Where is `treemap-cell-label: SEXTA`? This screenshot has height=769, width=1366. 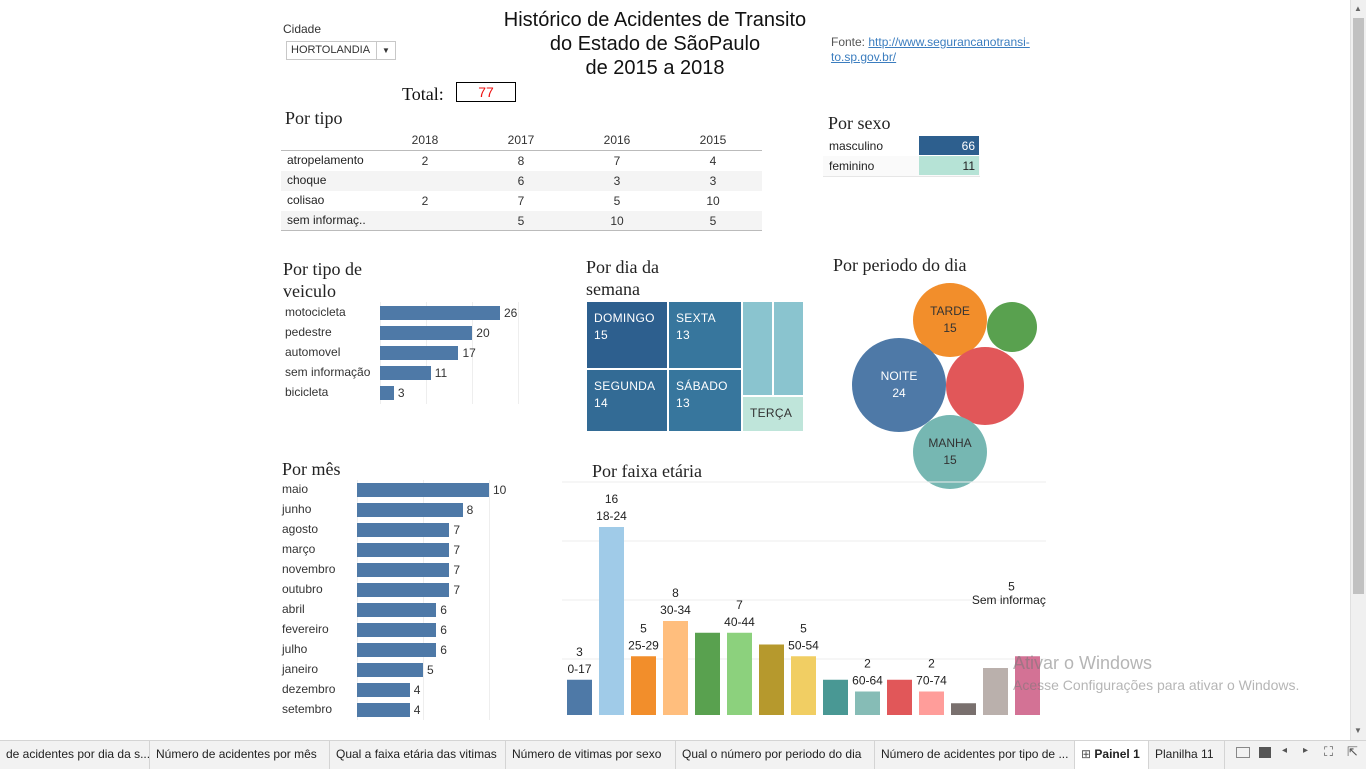 treemap-cell-label: SEXTA is located at coordinates (696, 318).